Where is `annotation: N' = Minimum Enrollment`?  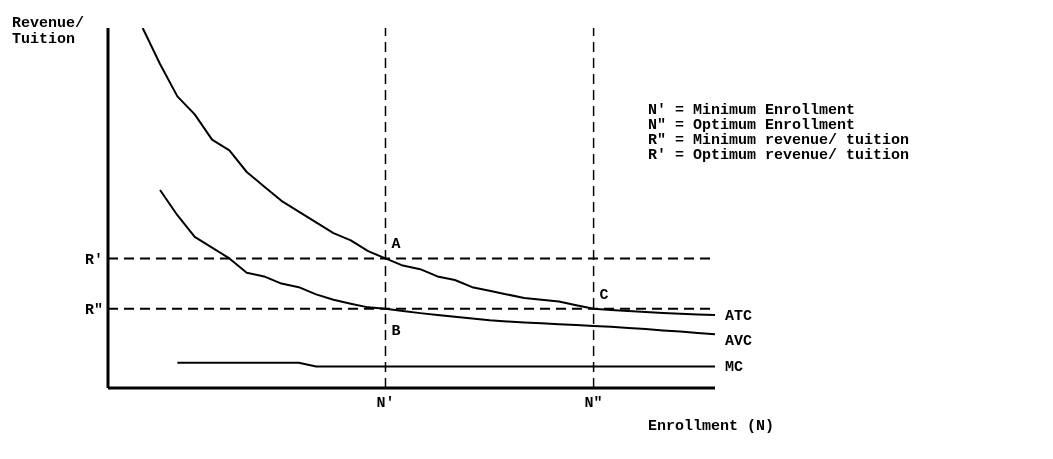 annotation: N' = Minimum Enrollment is located at coordinates (752, 110).